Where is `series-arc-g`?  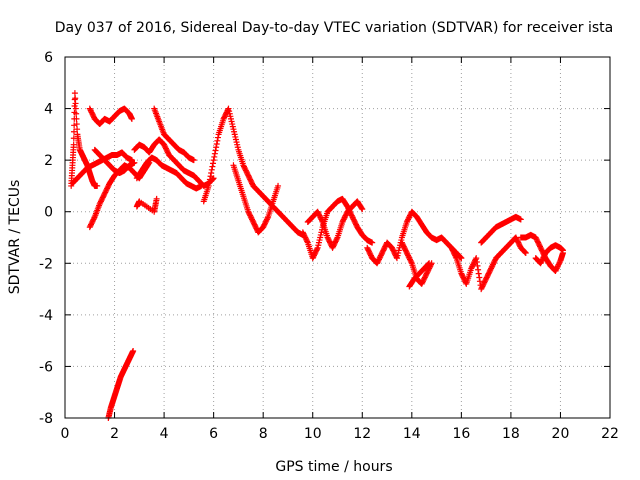
series-arc-g is located at coordinates (174, 162).